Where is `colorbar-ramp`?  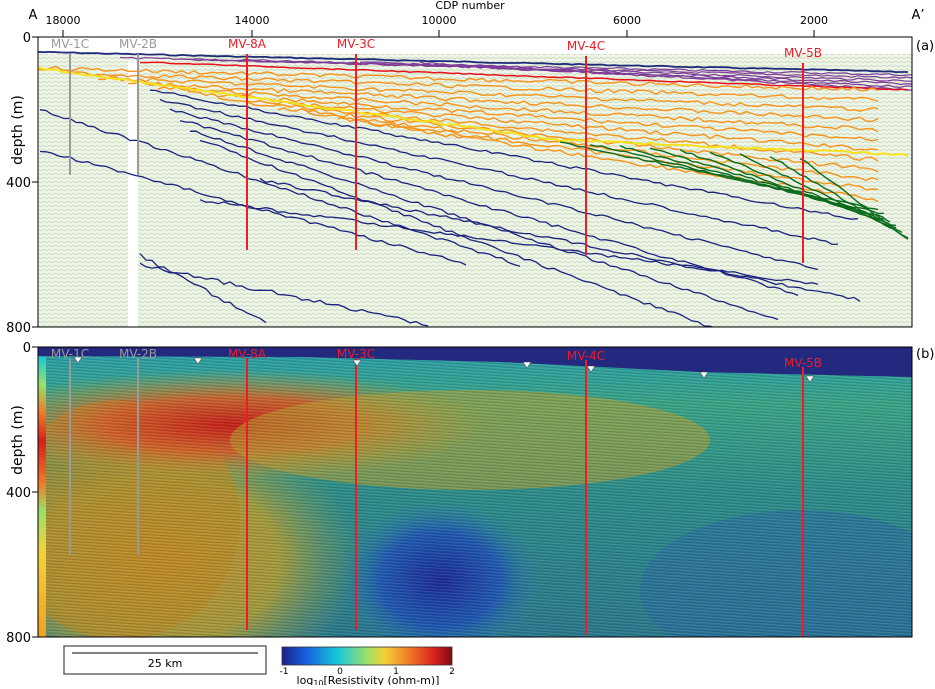 colorbar-ramp is located at coordinates (367, 656).